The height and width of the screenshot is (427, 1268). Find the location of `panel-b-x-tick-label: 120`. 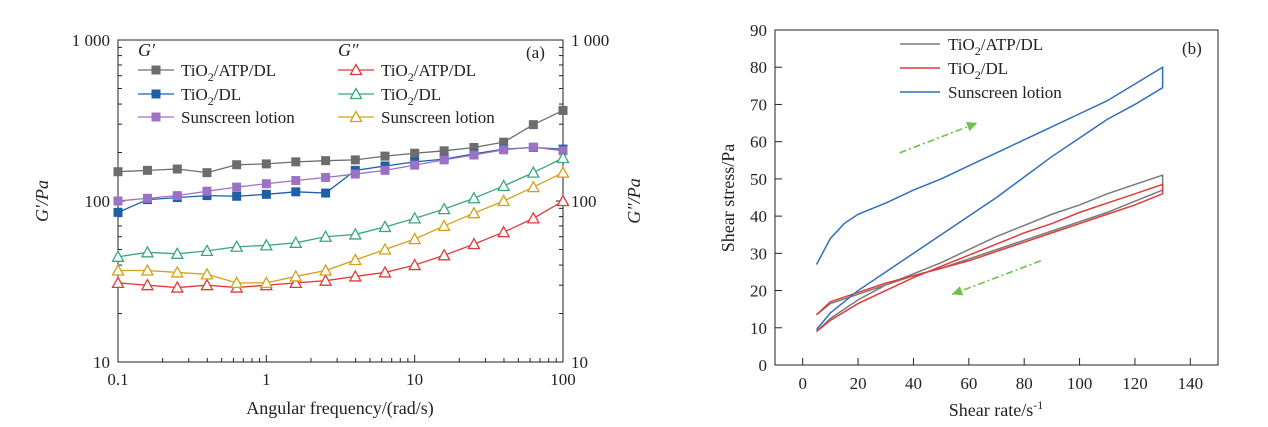

panel-b-x-tick-label: 120 is located at coordinates (1135, 383).